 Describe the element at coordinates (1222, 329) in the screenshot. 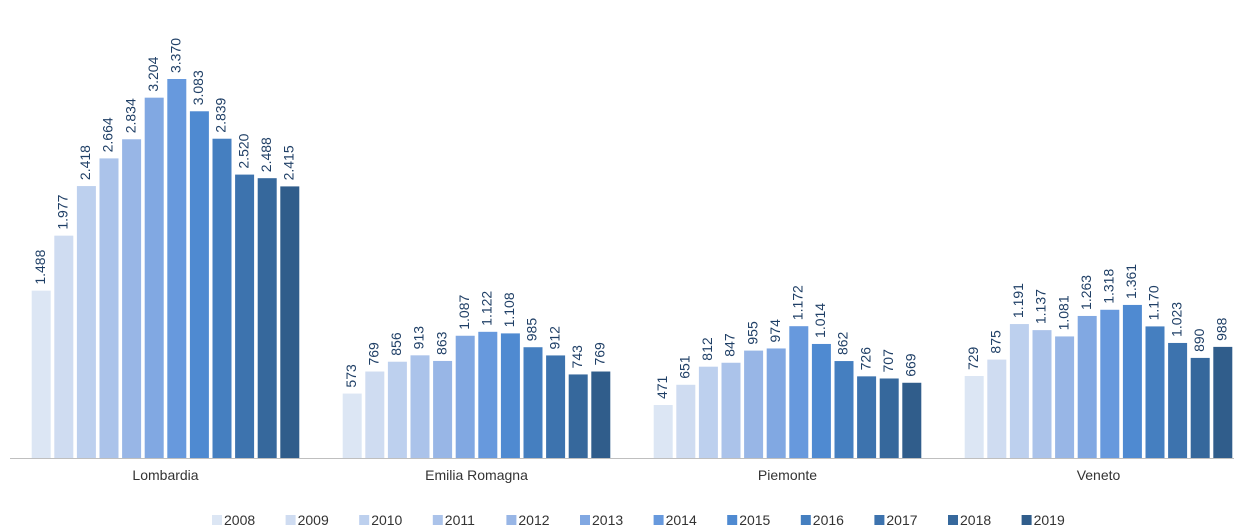

I see `value-label: 988` at that location.